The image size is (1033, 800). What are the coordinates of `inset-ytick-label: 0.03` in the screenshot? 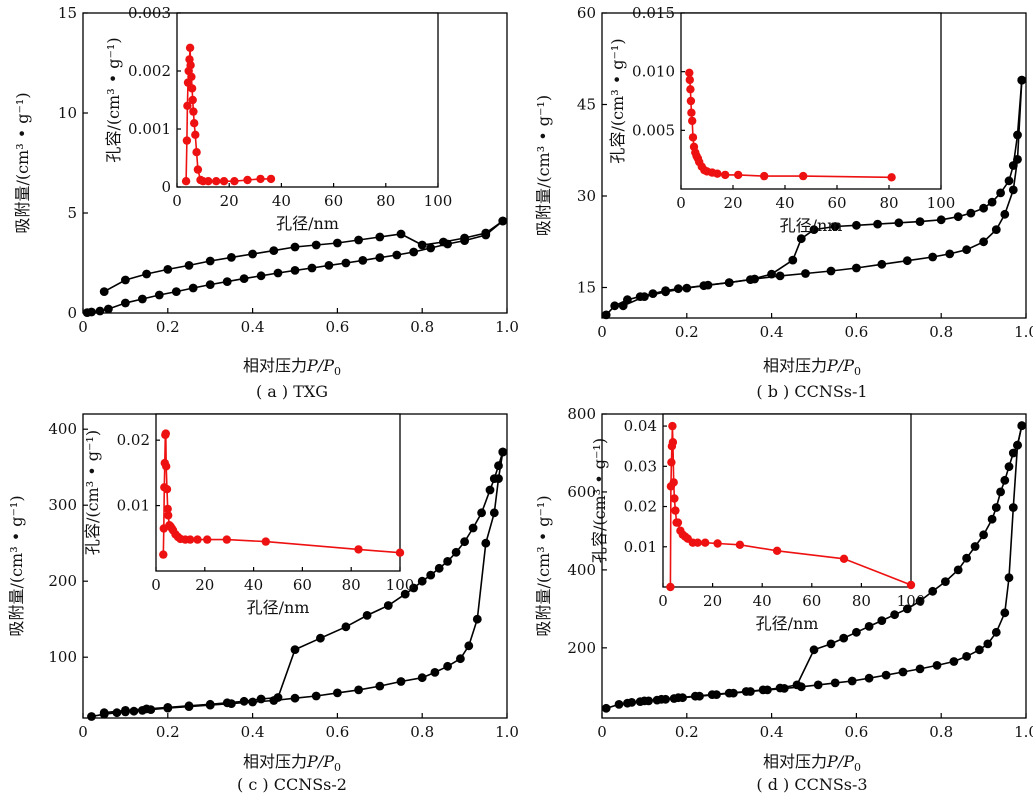 It's located at (640, 466).